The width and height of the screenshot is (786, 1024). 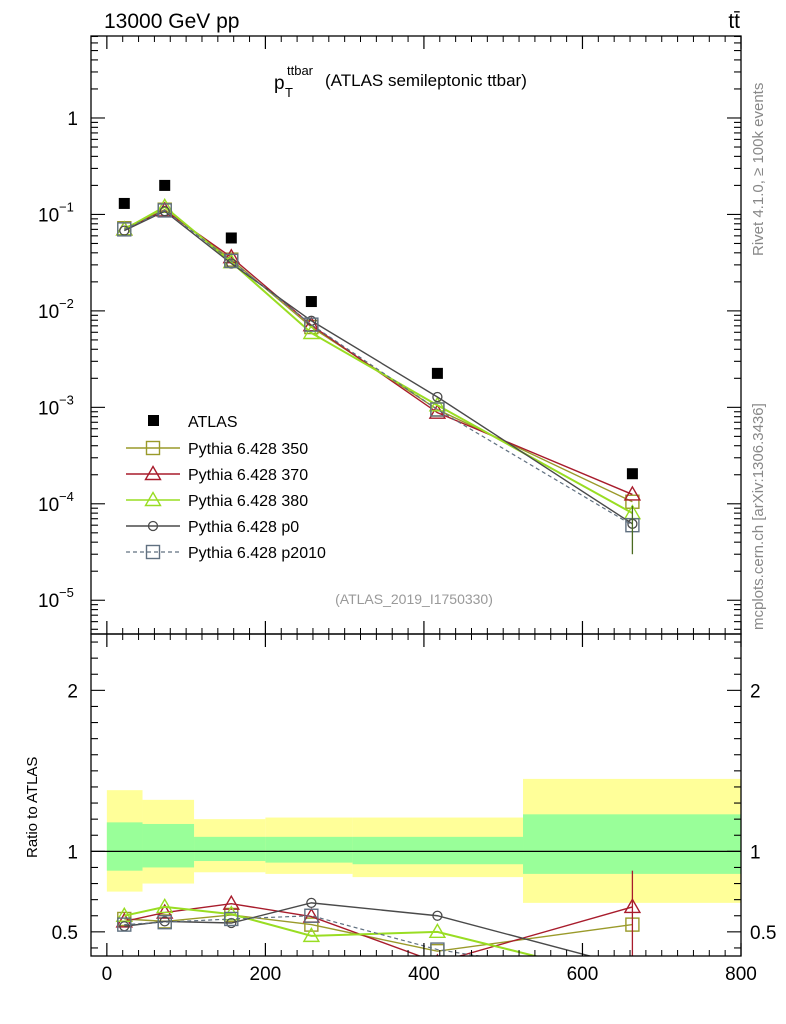 I want to click on rivet-version-label: Rivet 4.1.0, ≥ 100k events, so click(x=758, y=169).